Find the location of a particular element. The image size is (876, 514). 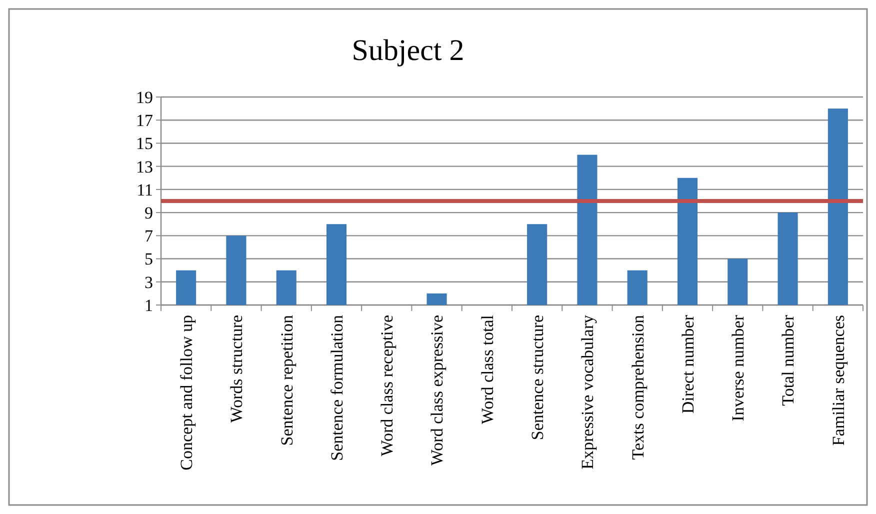

x-tick-label: Inverse number is located at coordinates (738, 368).